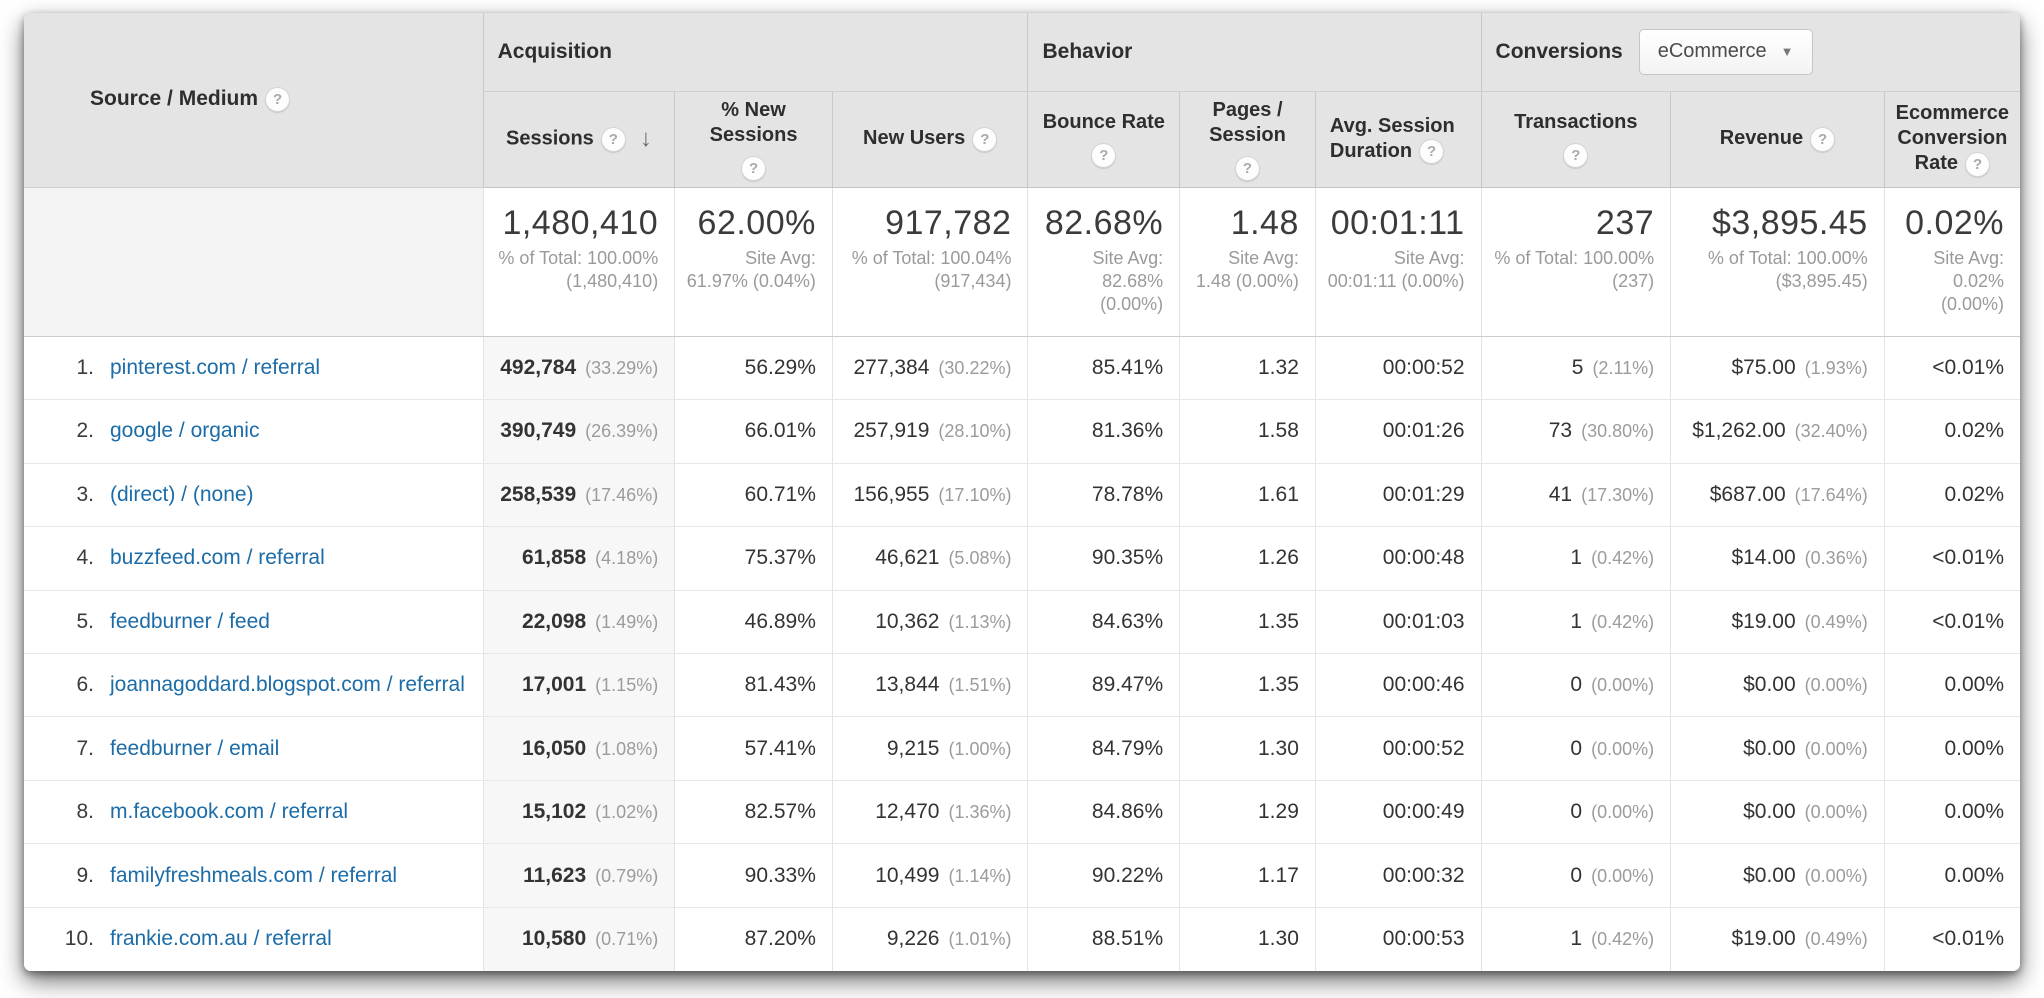 This screenshot has width=2044, height=998. What do you see at coordinates (1777, 431) in the screenshot?
I see `revenue-cell: $1,262.00 (32.40%)` at bounding box center [1777, 431].